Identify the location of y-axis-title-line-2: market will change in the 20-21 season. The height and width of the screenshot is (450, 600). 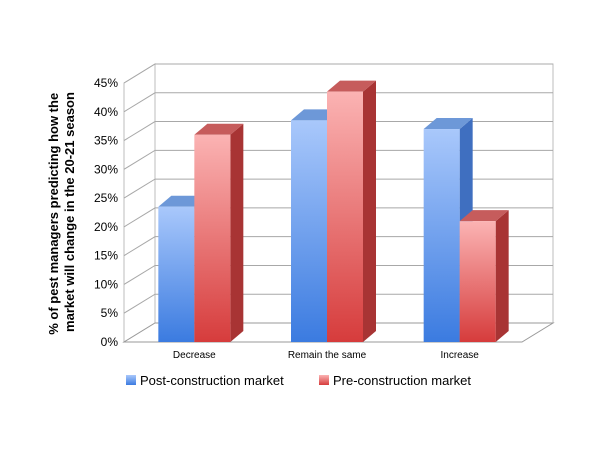
(69, 212).